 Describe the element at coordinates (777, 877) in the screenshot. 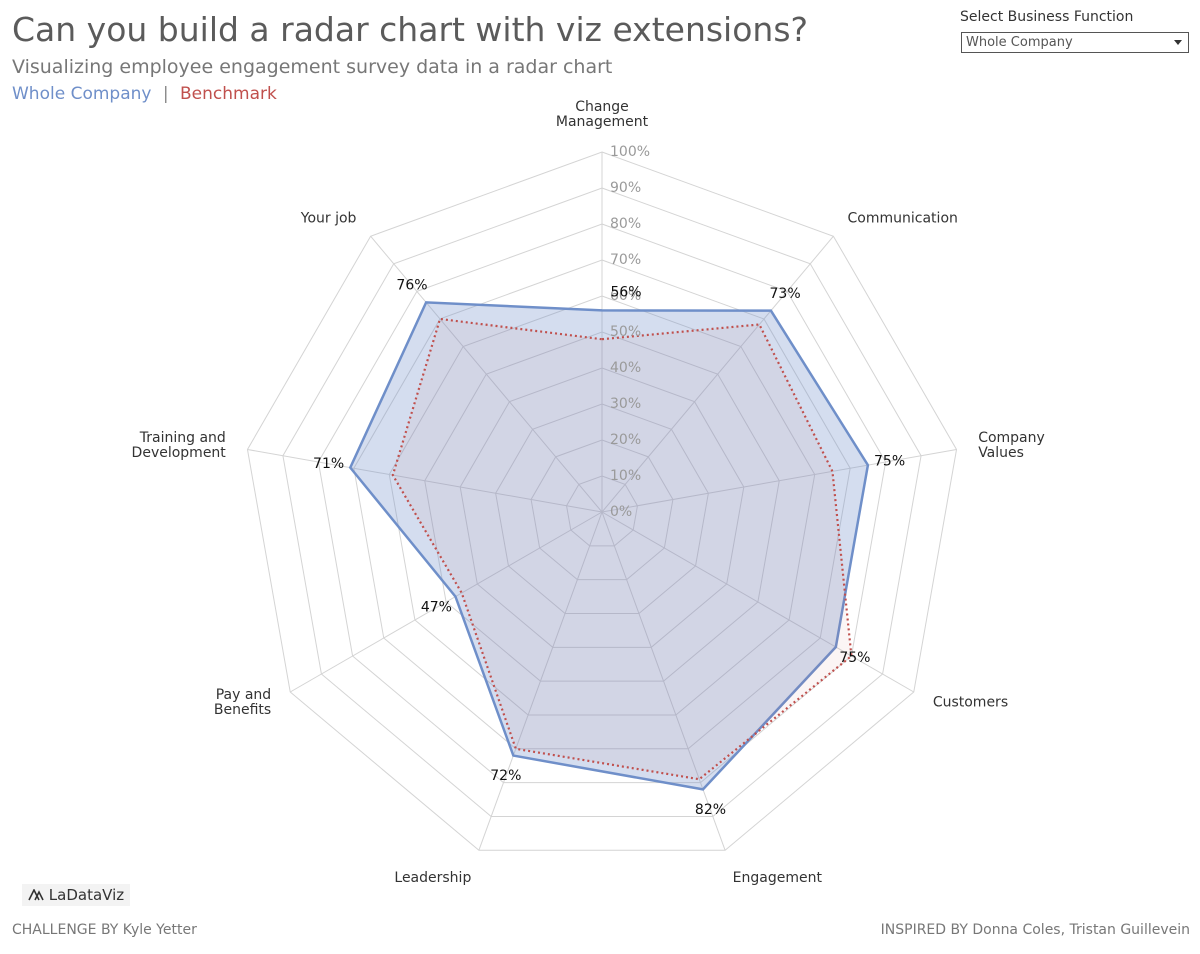

I see `category-label: Engagement` at that location.